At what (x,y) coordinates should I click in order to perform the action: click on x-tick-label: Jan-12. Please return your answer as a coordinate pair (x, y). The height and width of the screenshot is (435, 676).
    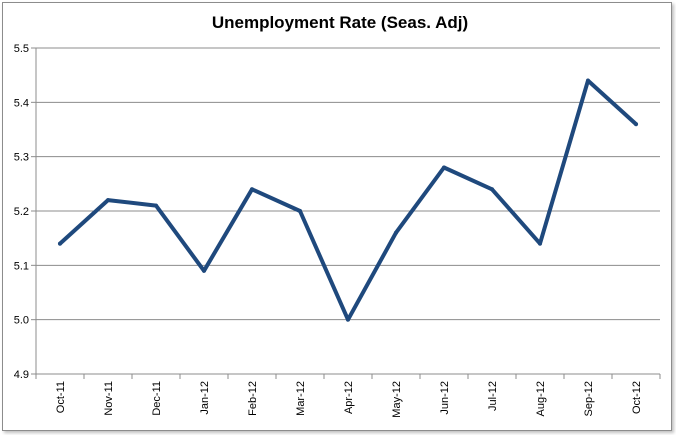
    Looking at the image, I should click on (205, 398).